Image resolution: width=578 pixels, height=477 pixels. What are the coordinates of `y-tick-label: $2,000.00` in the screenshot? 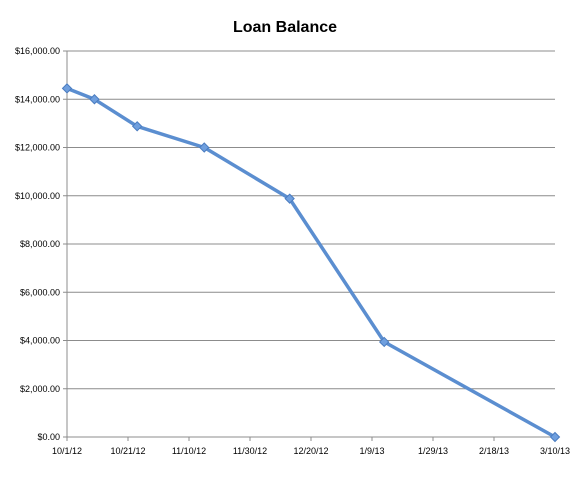 It's located at (40, 389).